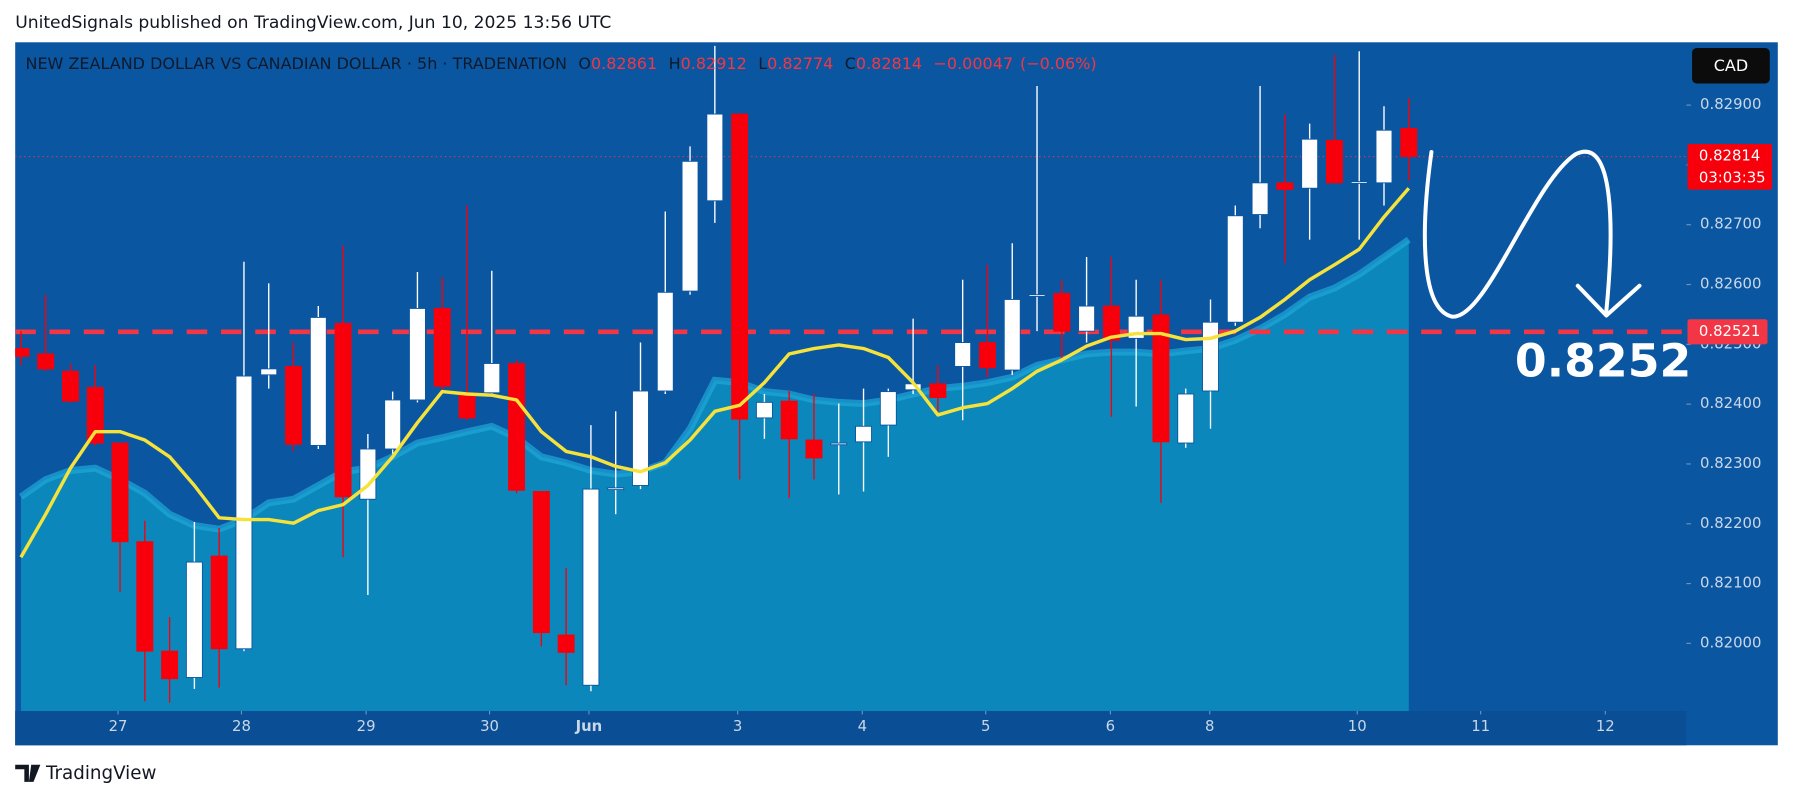  I want to click on change-pct: (−0.06%), so click(1058, 63).